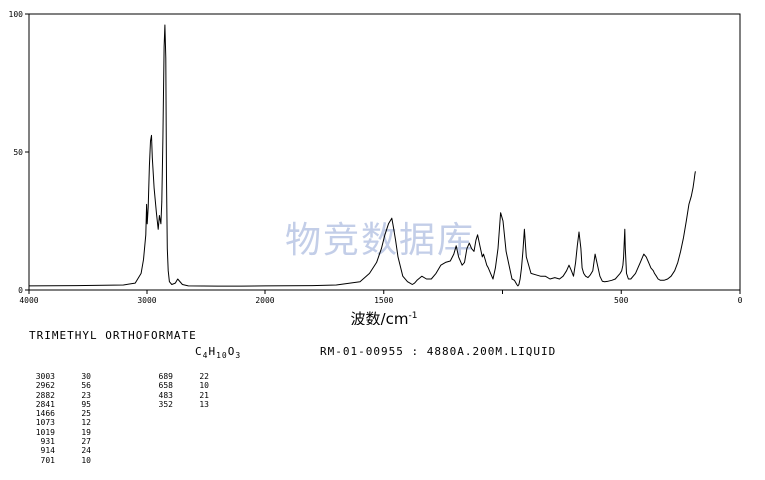 This screenshot has height=480, width=765. I want to click on peak-table-row: 2841 95, so click(61, 404).